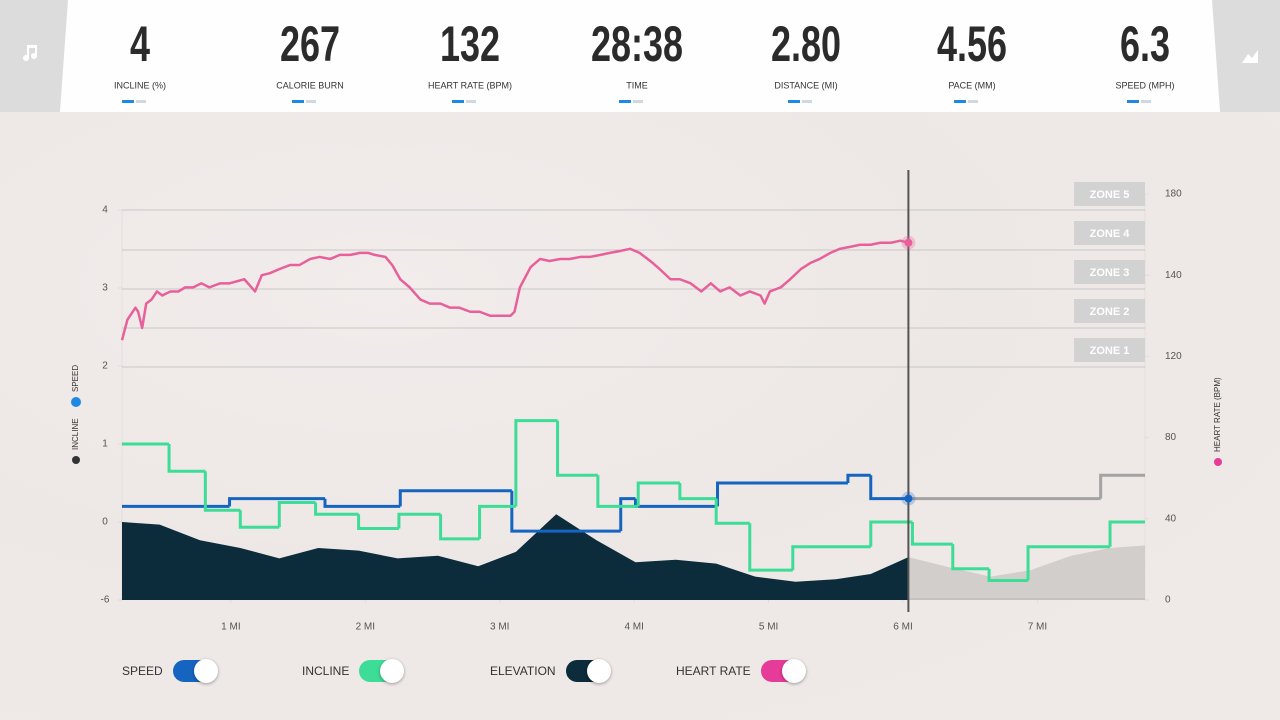 The image size is (1280, 720). Describe the element at coordinates (633, 627) in the screenshot. I see `x-tick-label: 4 MI` at that location.